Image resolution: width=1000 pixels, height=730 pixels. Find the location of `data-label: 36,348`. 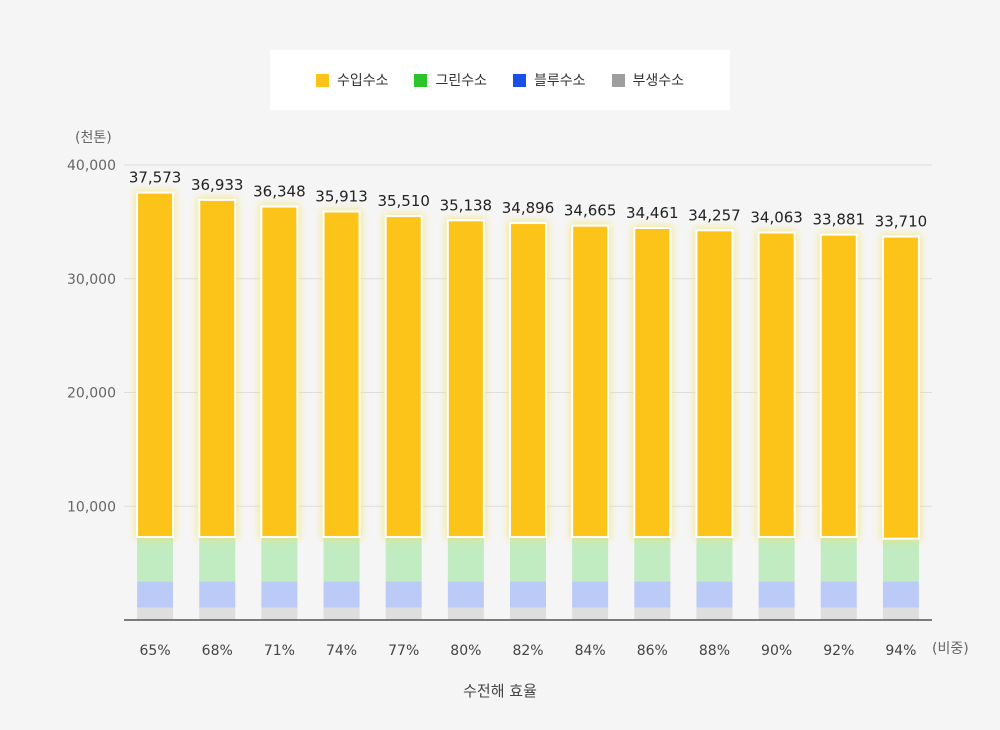

data-label: 36,348 is located at coordinates (279, 192).